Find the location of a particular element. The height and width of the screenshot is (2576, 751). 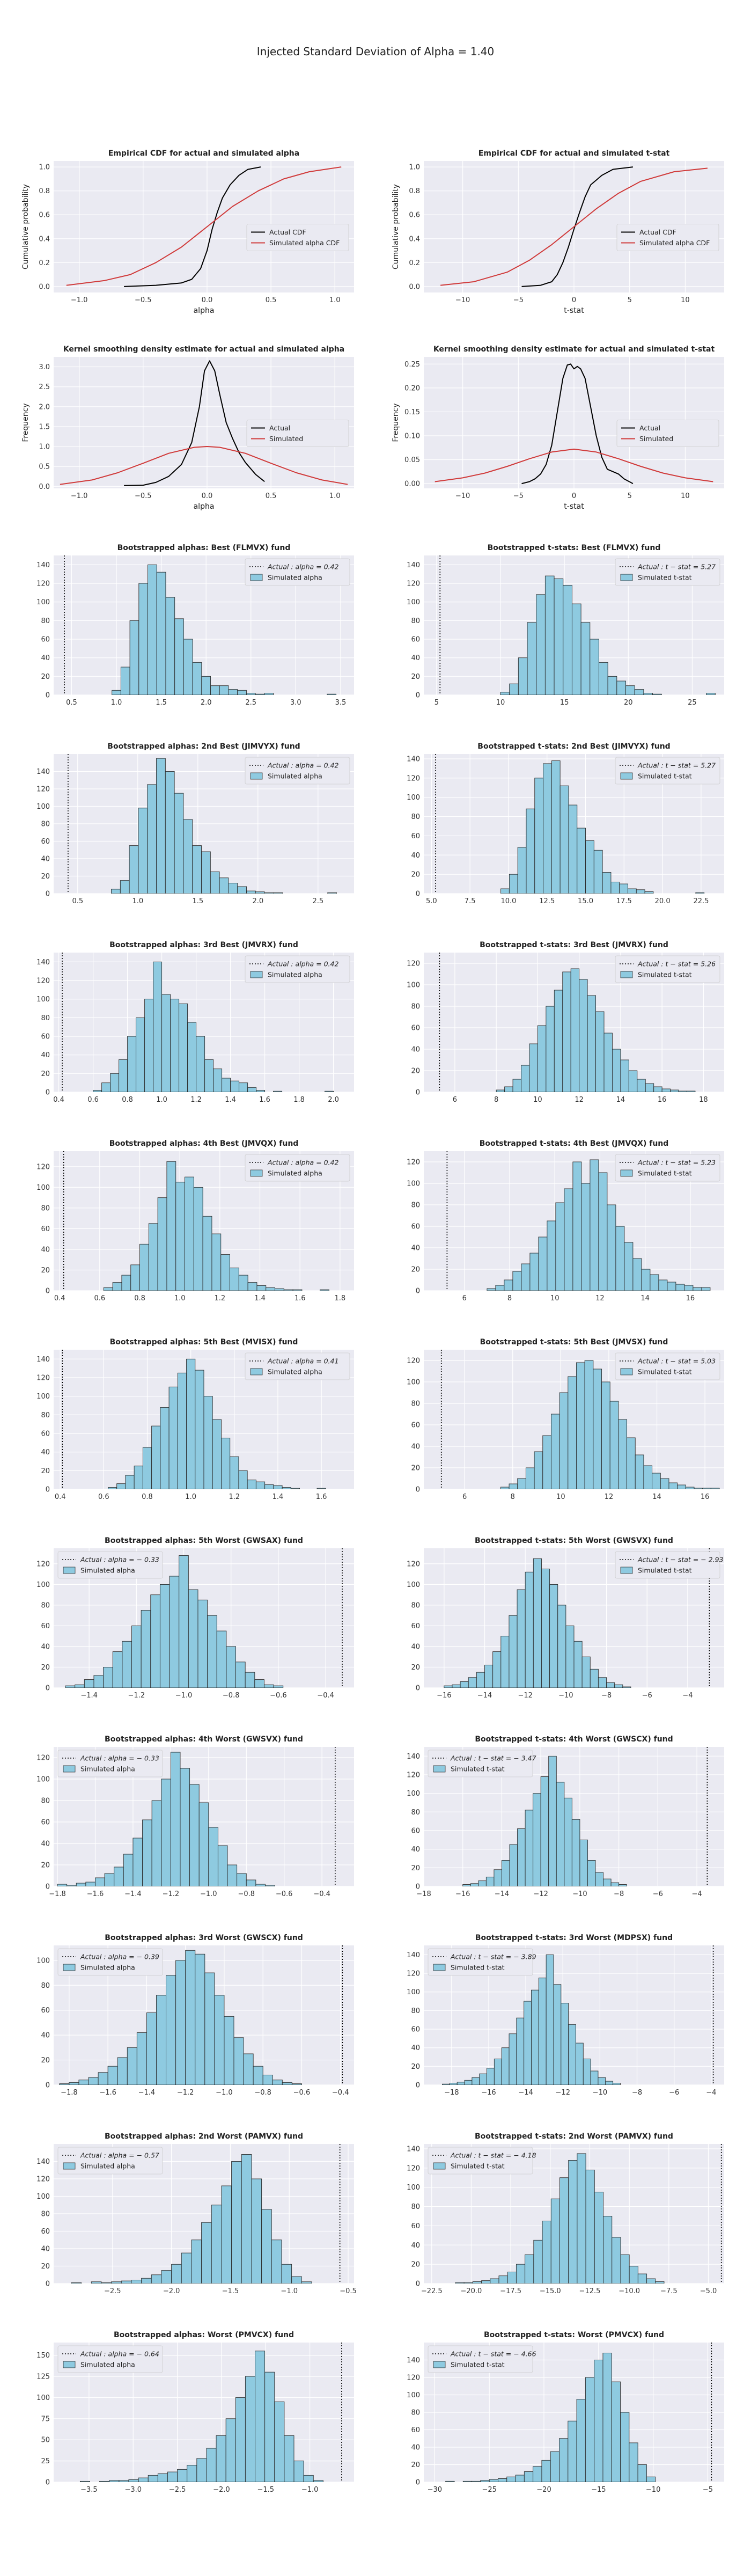

subplot-title: Bootstrapped alphas: Best (FLMVX) fund is located at coordinates (204, 548).